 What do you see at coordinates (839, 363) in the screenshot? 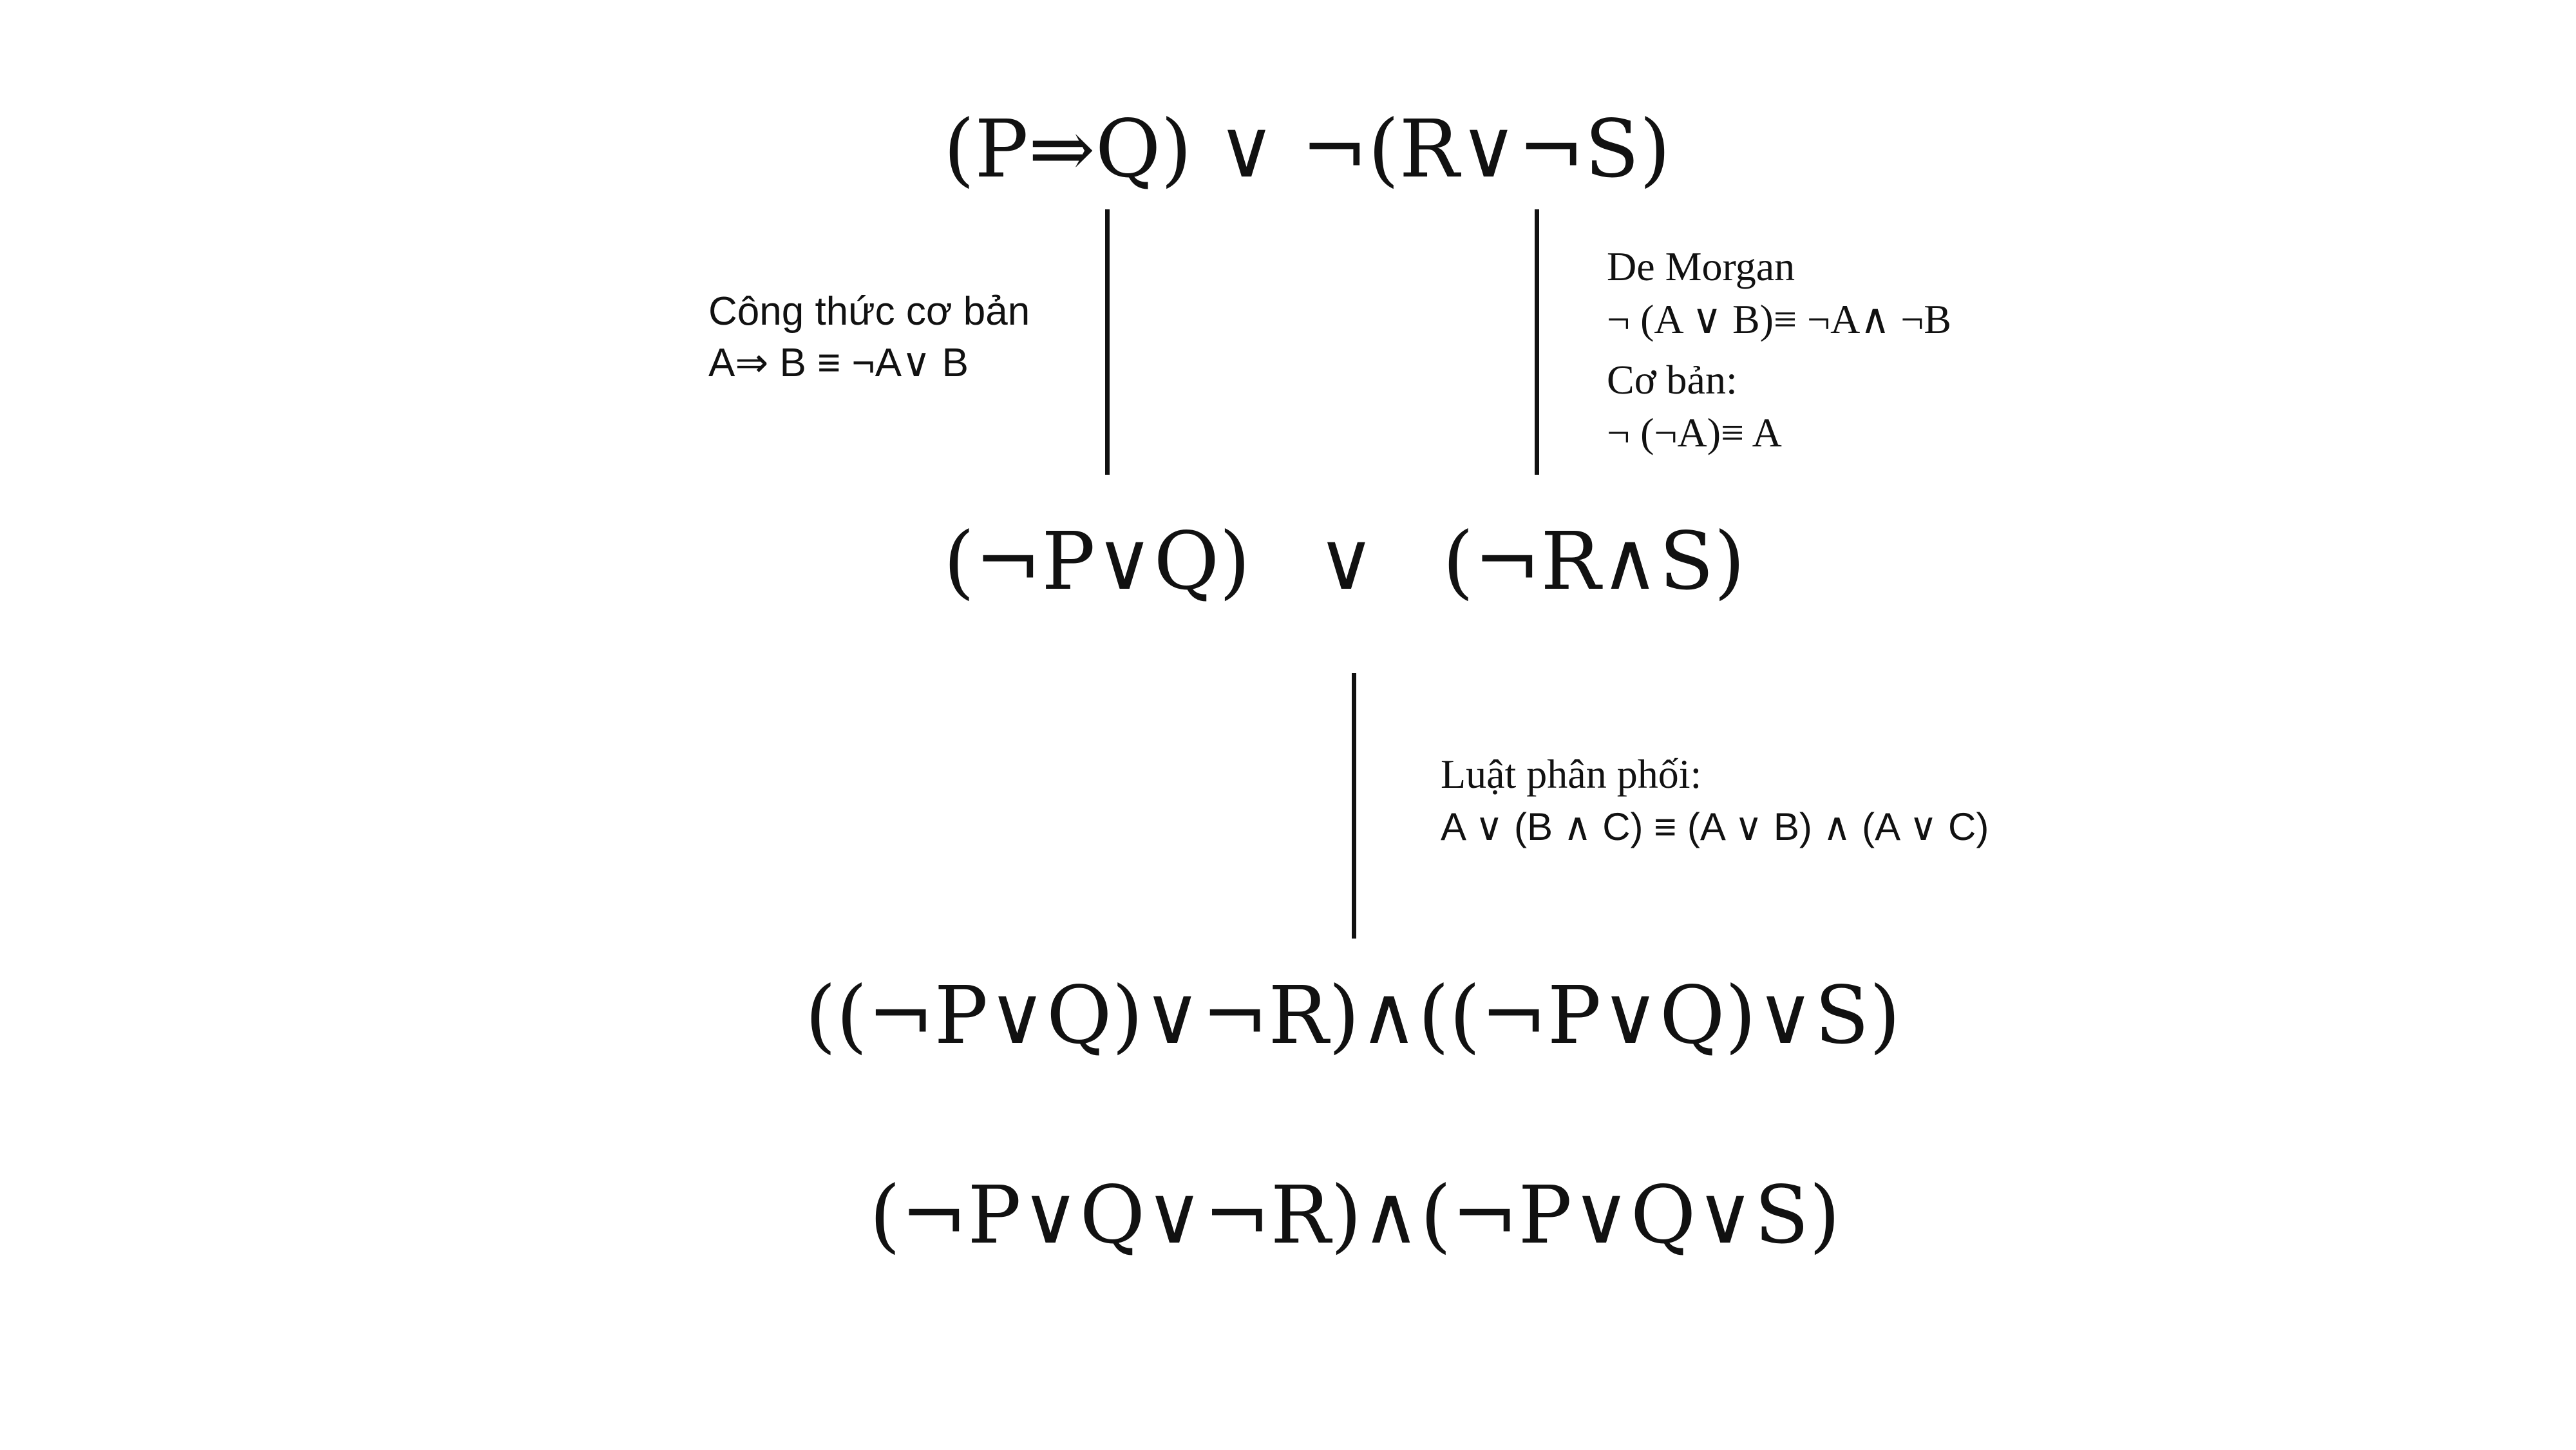
I see `note-basic-formula-rule: A⇒ B ≡ ¬A∨ B` at bounding box center [839, 363].